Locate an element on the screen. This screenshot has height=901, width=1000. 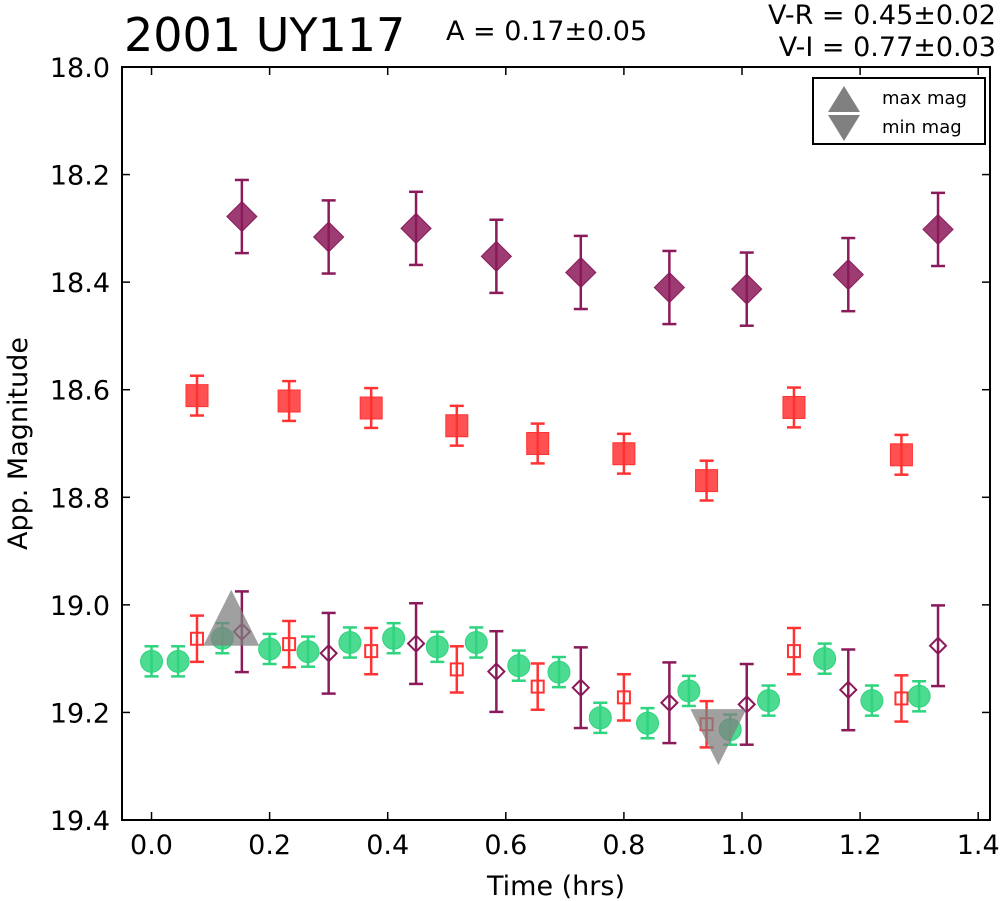
x-tick-label: 1.0 is located at coordinates (742, 845).